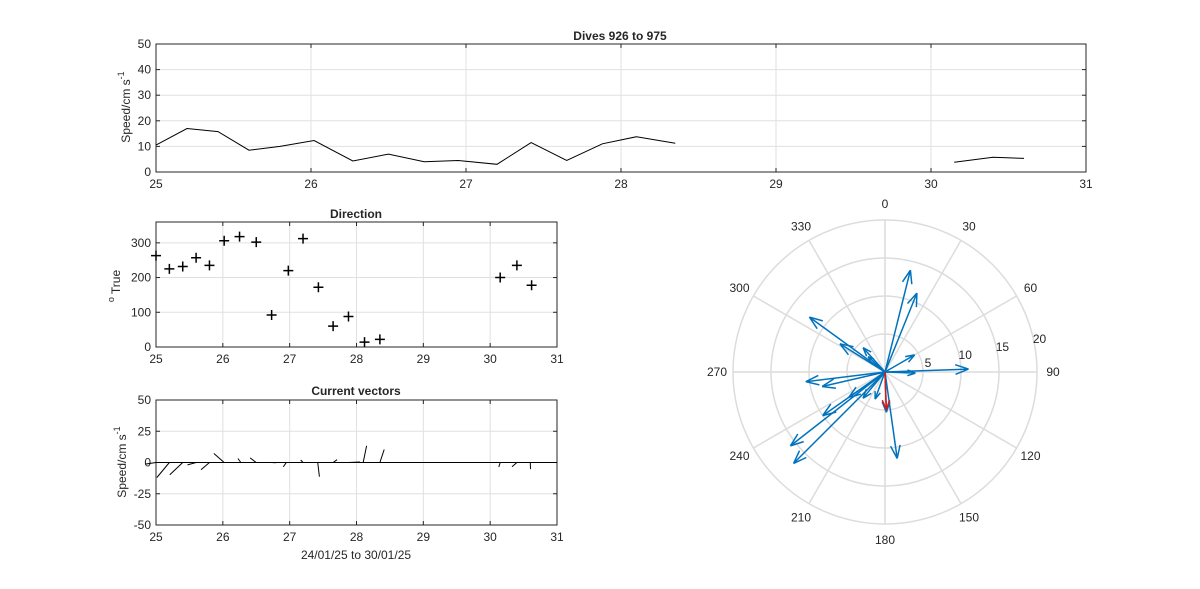  Describe the element at coordinates (557, 537) in the screenshot. I see `vectors-tick-label-x: 31` at that location.